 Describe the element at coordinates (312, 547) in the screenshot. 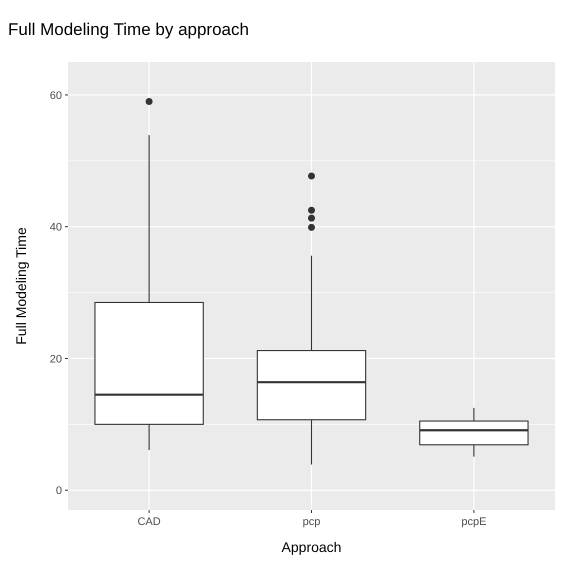

I see `x-axis-title: Approach` at that location.